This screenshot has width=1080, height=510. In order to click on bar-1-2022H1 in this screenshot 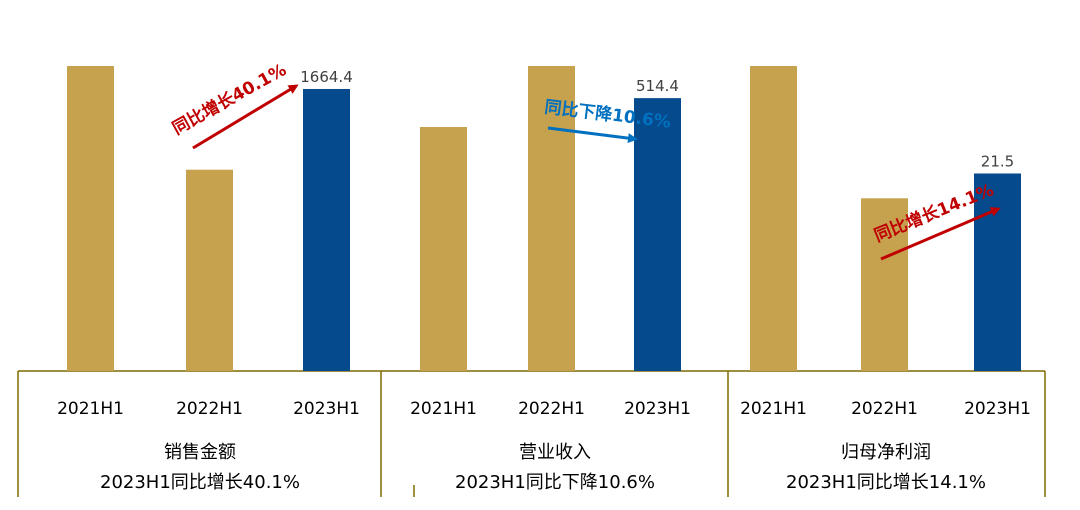, I will do `click(209, 270)`.